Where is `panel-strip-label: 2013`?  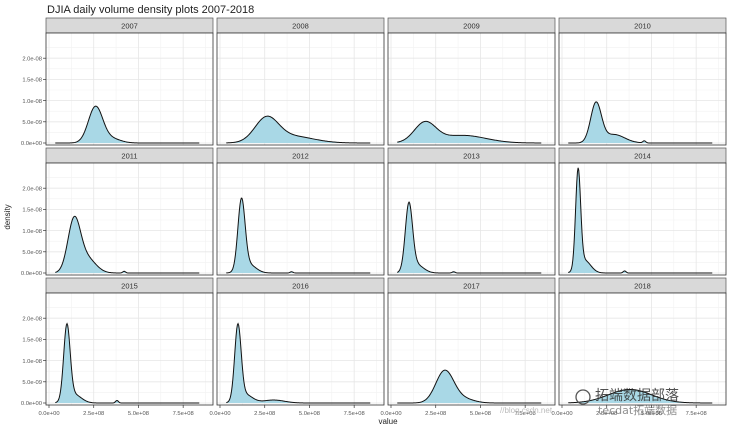 panel-strip-label: 2013 is located at coordinates (471, 156).